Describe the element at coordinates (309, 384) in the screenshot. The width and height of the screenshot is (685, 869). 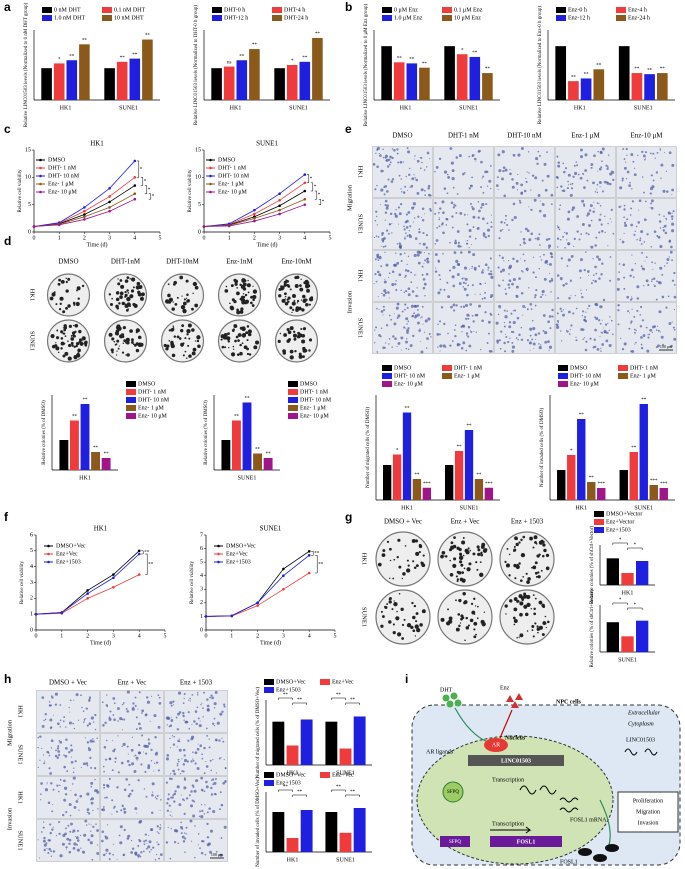
I see `legend-label: DMSO` at that location.